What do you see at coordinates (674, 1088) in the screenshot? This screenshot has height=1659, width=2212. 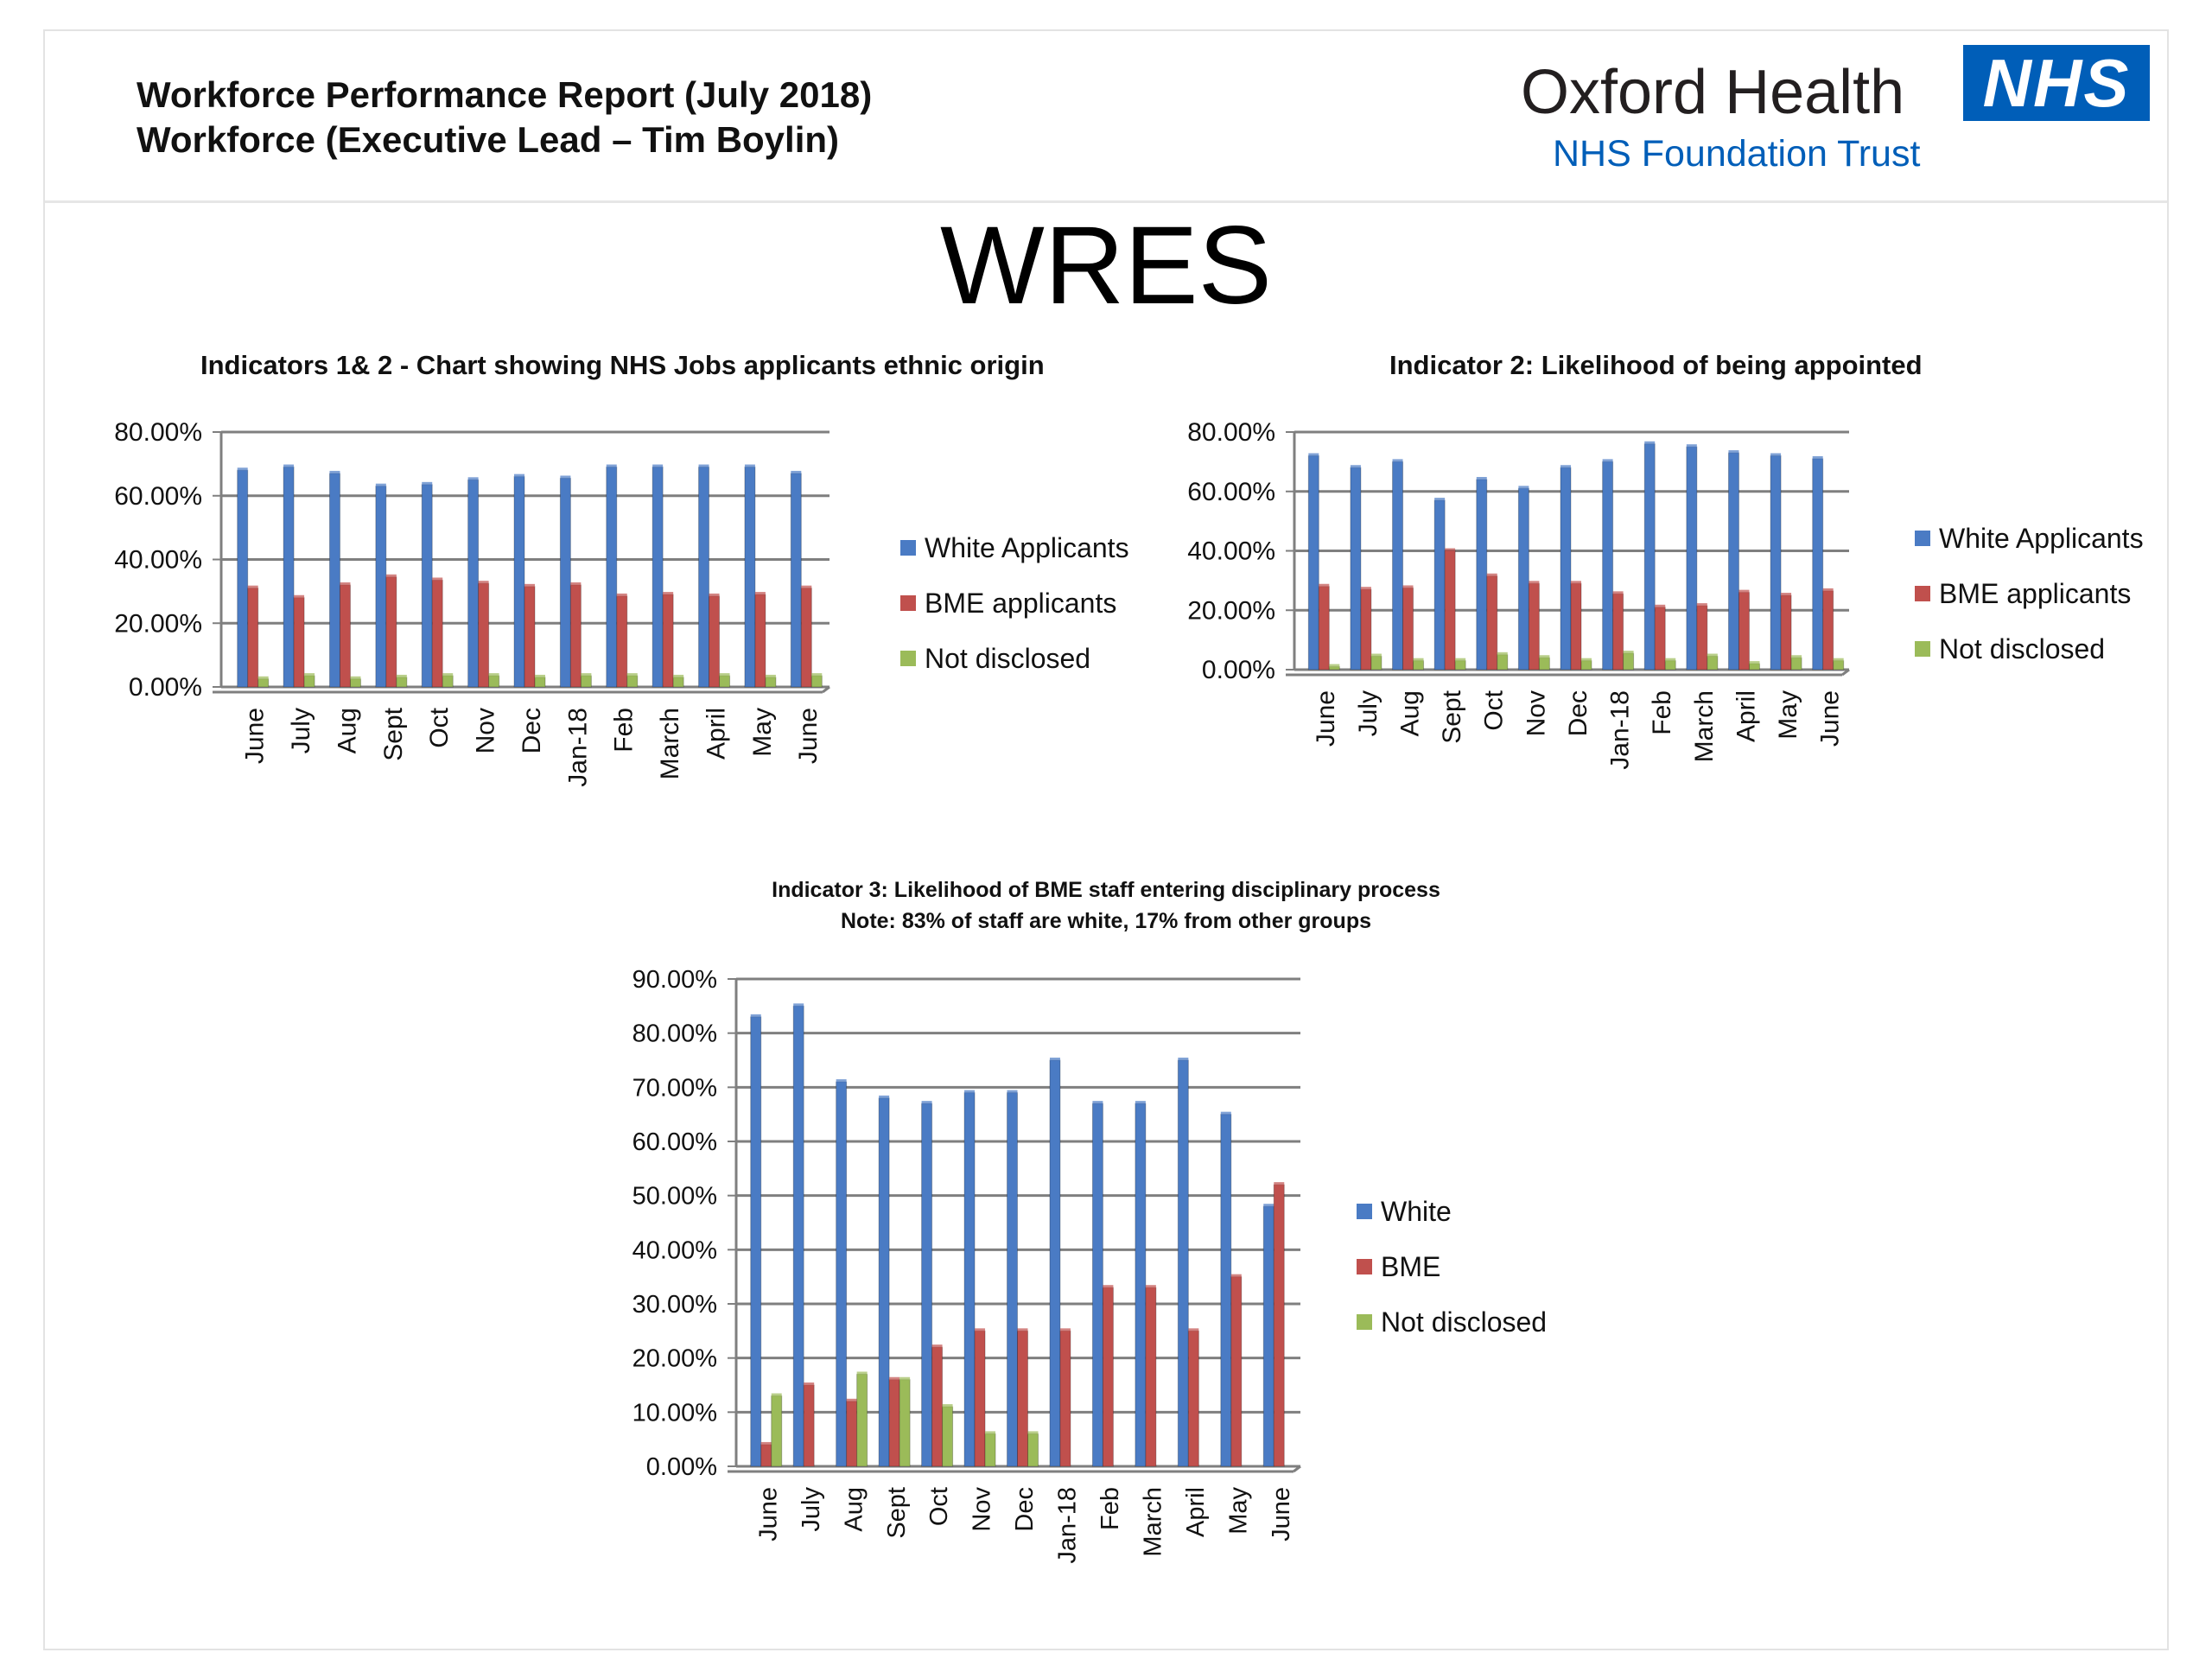 I see `y-tick-label: 70.00%` at bounding box center [674, 1088].